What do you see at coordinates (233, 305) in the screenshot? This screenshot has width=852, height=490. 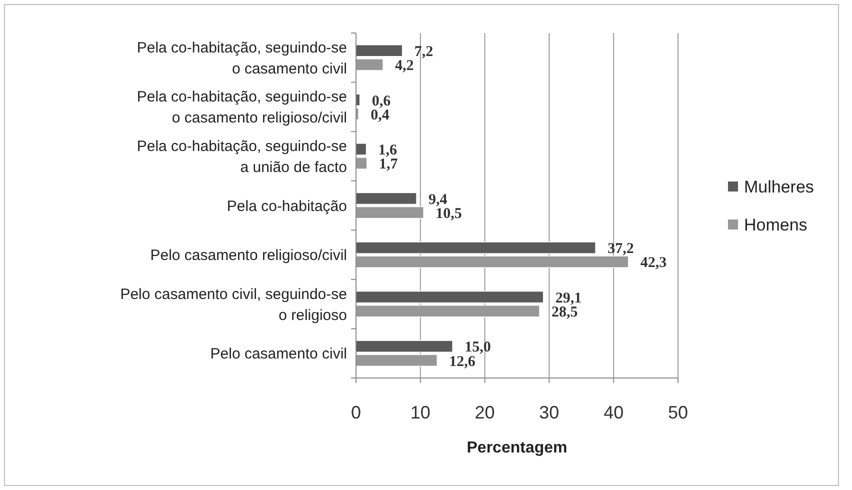 I see `y-tick-label: Pelo casamento civil, seguindo-se o religioso` at bounding box center [233, 305].